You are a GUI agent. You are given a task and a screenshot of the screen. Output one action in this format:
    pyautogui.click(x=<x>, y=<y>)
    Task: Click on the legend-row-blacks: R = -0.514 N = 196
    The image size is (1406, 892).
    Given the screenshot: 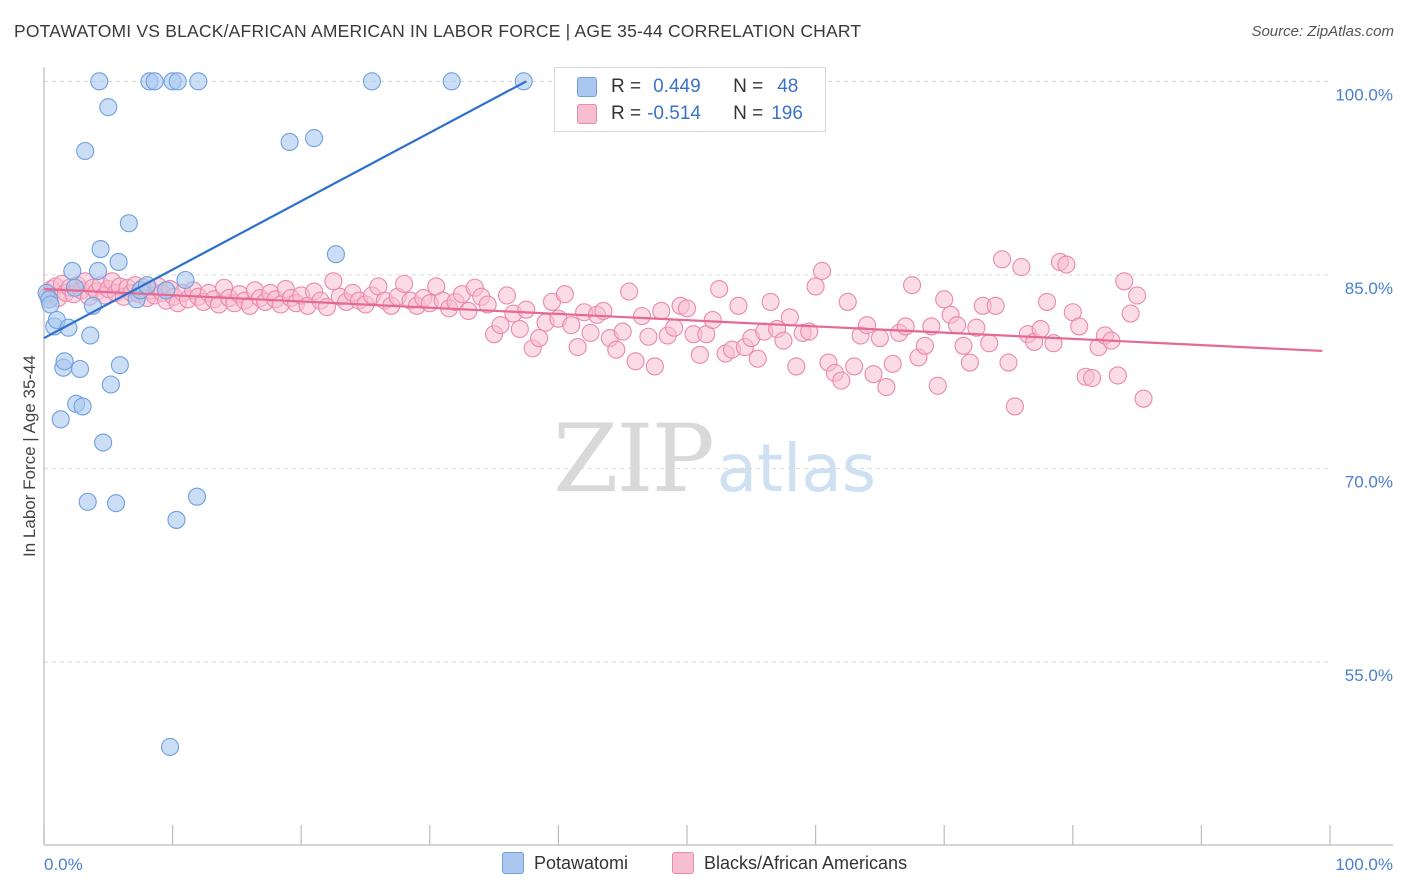 What is the action you would take?
    pyautogui.click(x=690, y=114)
    